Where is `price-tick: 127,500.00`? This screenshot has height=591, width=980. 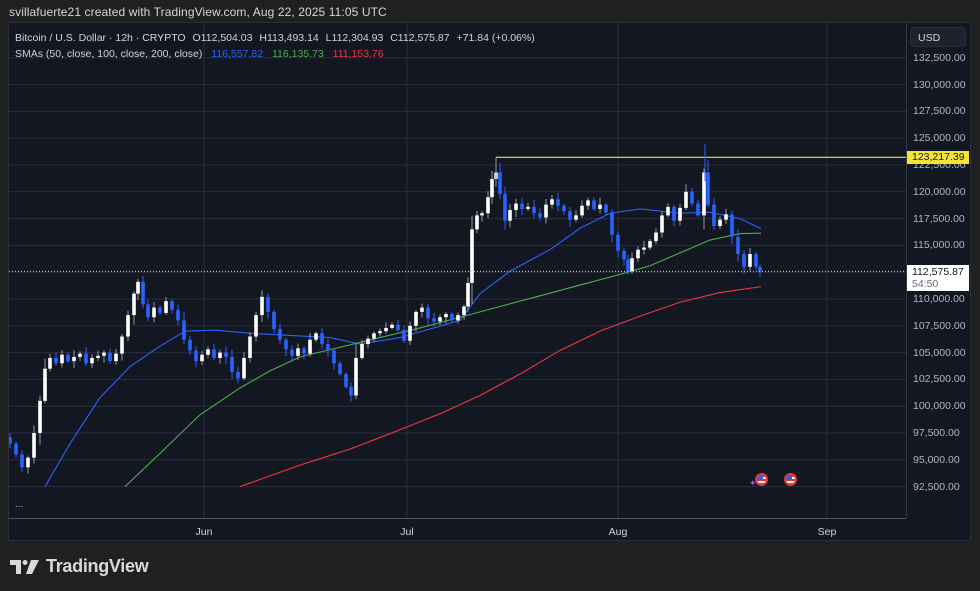
price-tick: 127,500.00 is located at coordinates (939, 111).